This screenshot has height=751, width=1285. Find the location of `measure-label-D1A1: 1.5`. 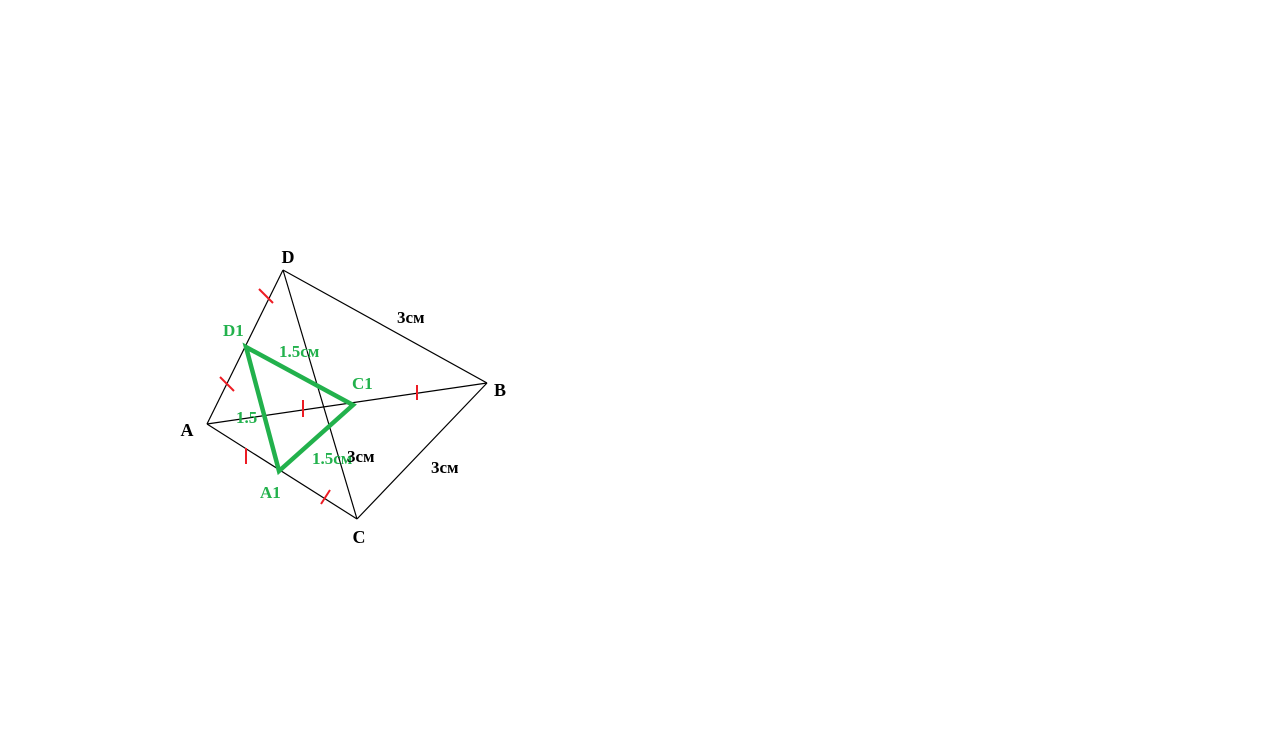

measure-label-D1A1: 1.5 is located at coordinates (246, 417).